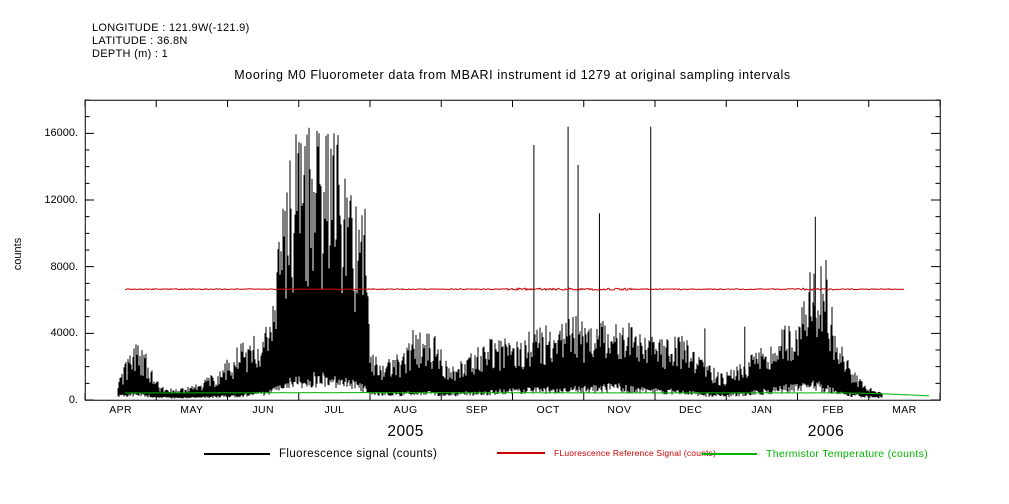 The width and height of the screenshot is (1009, 504). I want to click on month-label: DEC, so click(690, 410).